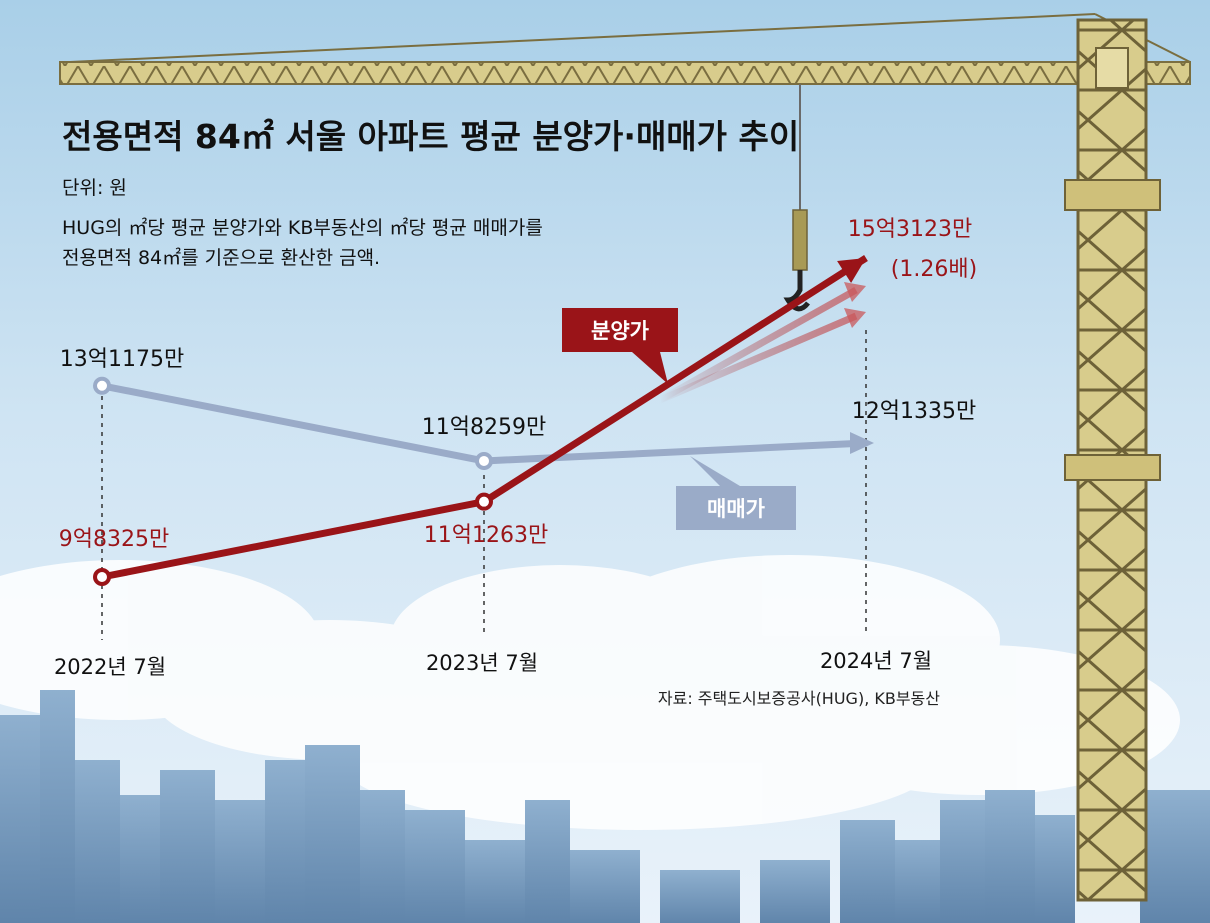 This screenshot has height=923, width=1210. What do you see at coordinates (302, 227) in the screenshot?
I see `note-line-1: HUG의 ㎡당 평균 분양가와 KB부동산의 ㎡당 평균 매매가를` at bounding box center [302, 227].